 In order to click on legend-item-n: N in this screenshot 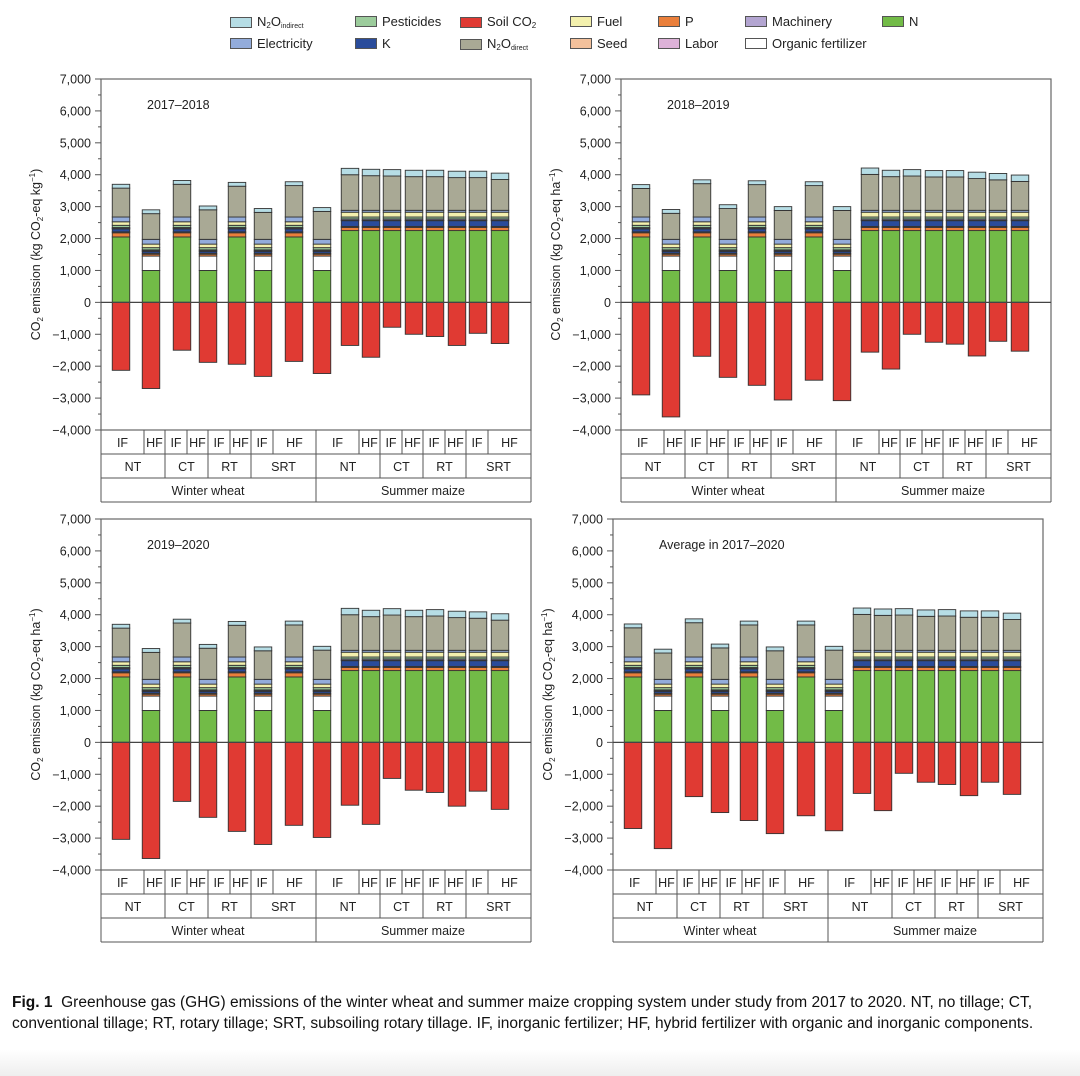, I will do `click(900, 21)`.